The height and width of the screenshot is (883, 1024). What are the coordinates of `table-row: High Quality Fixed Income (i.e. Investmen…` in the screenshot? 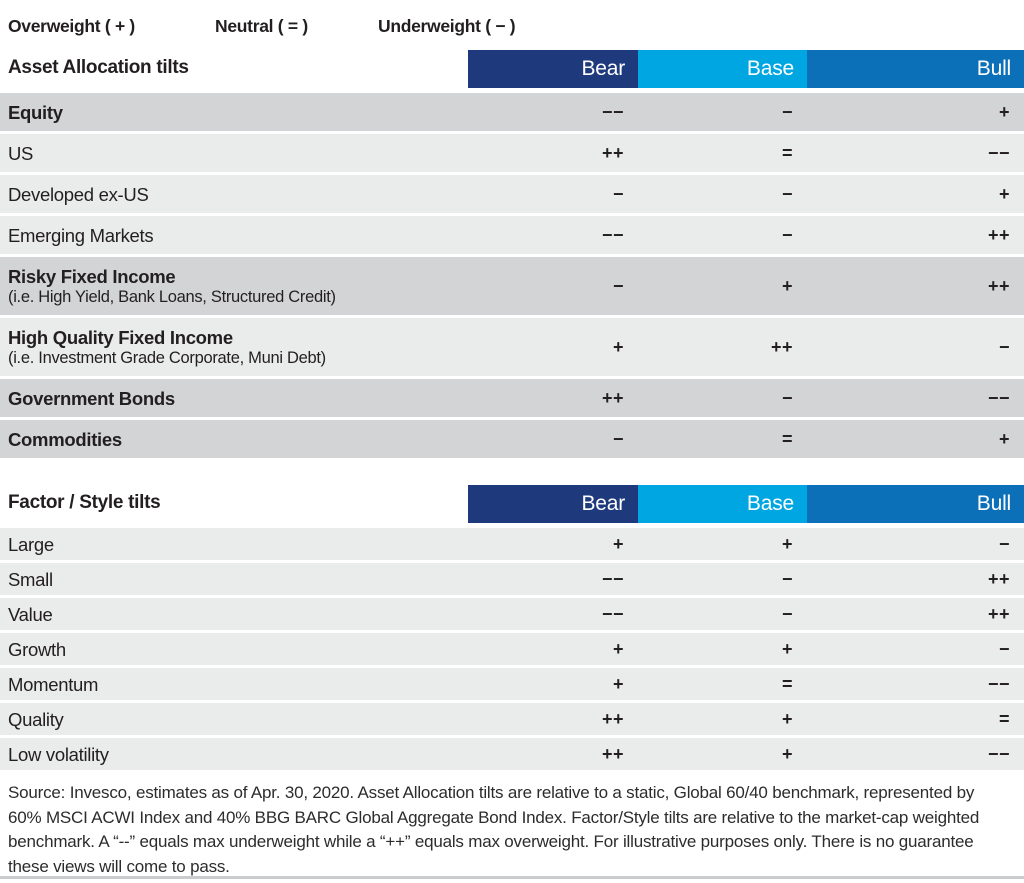 It's located at (512, 347).